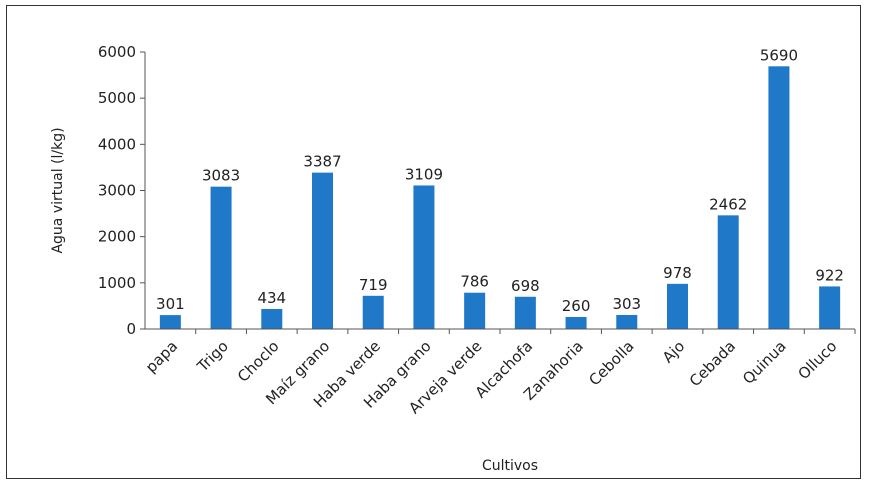 This screenshot has width=869, height=484. What do you see at coordinates (117, 237) in the screenshot?
I see `y-tick-label: 2000` at bounding box center [117, 237].